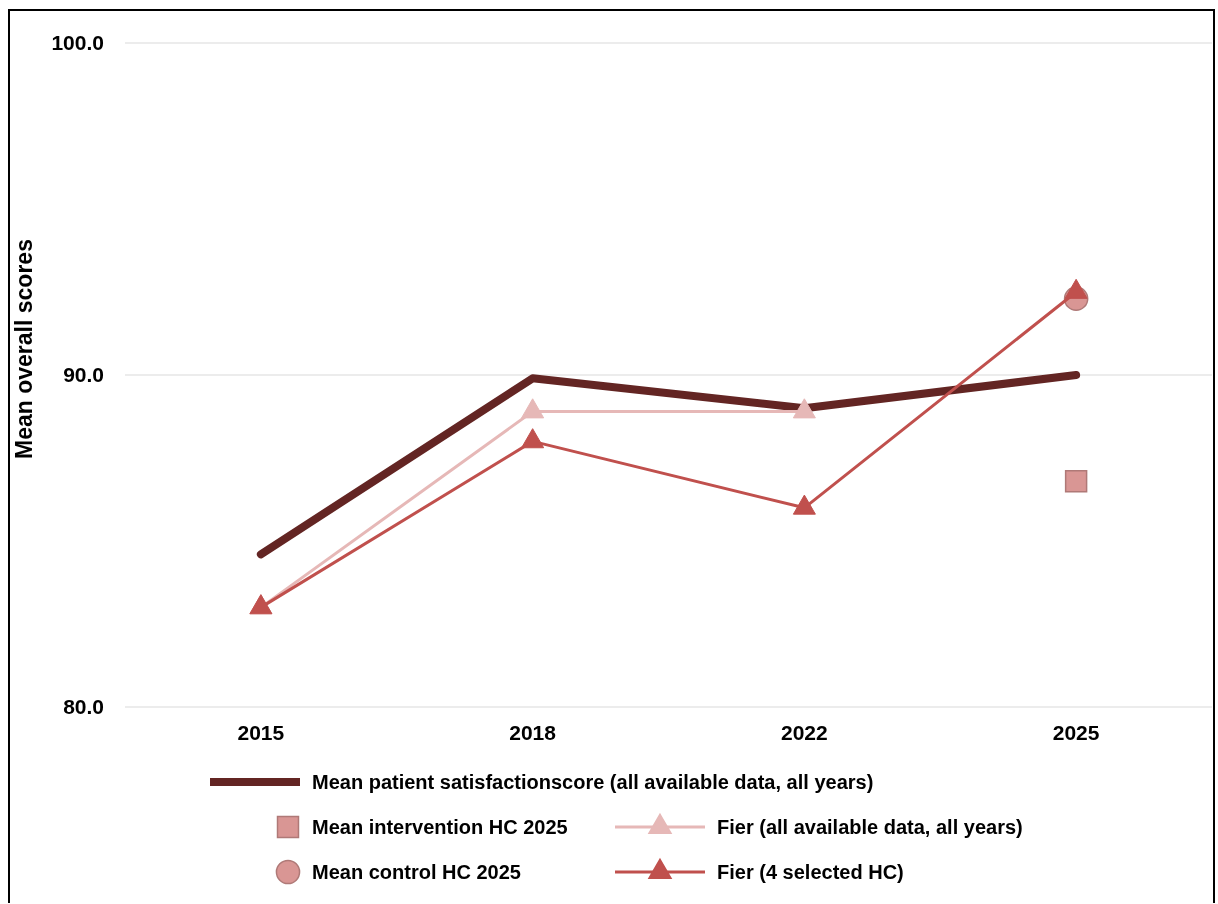  What do you see at coordinates (416, 872) in the screenshot?
I see `legend-label: Mean control HC 2025` at bounding box center [416, 872].